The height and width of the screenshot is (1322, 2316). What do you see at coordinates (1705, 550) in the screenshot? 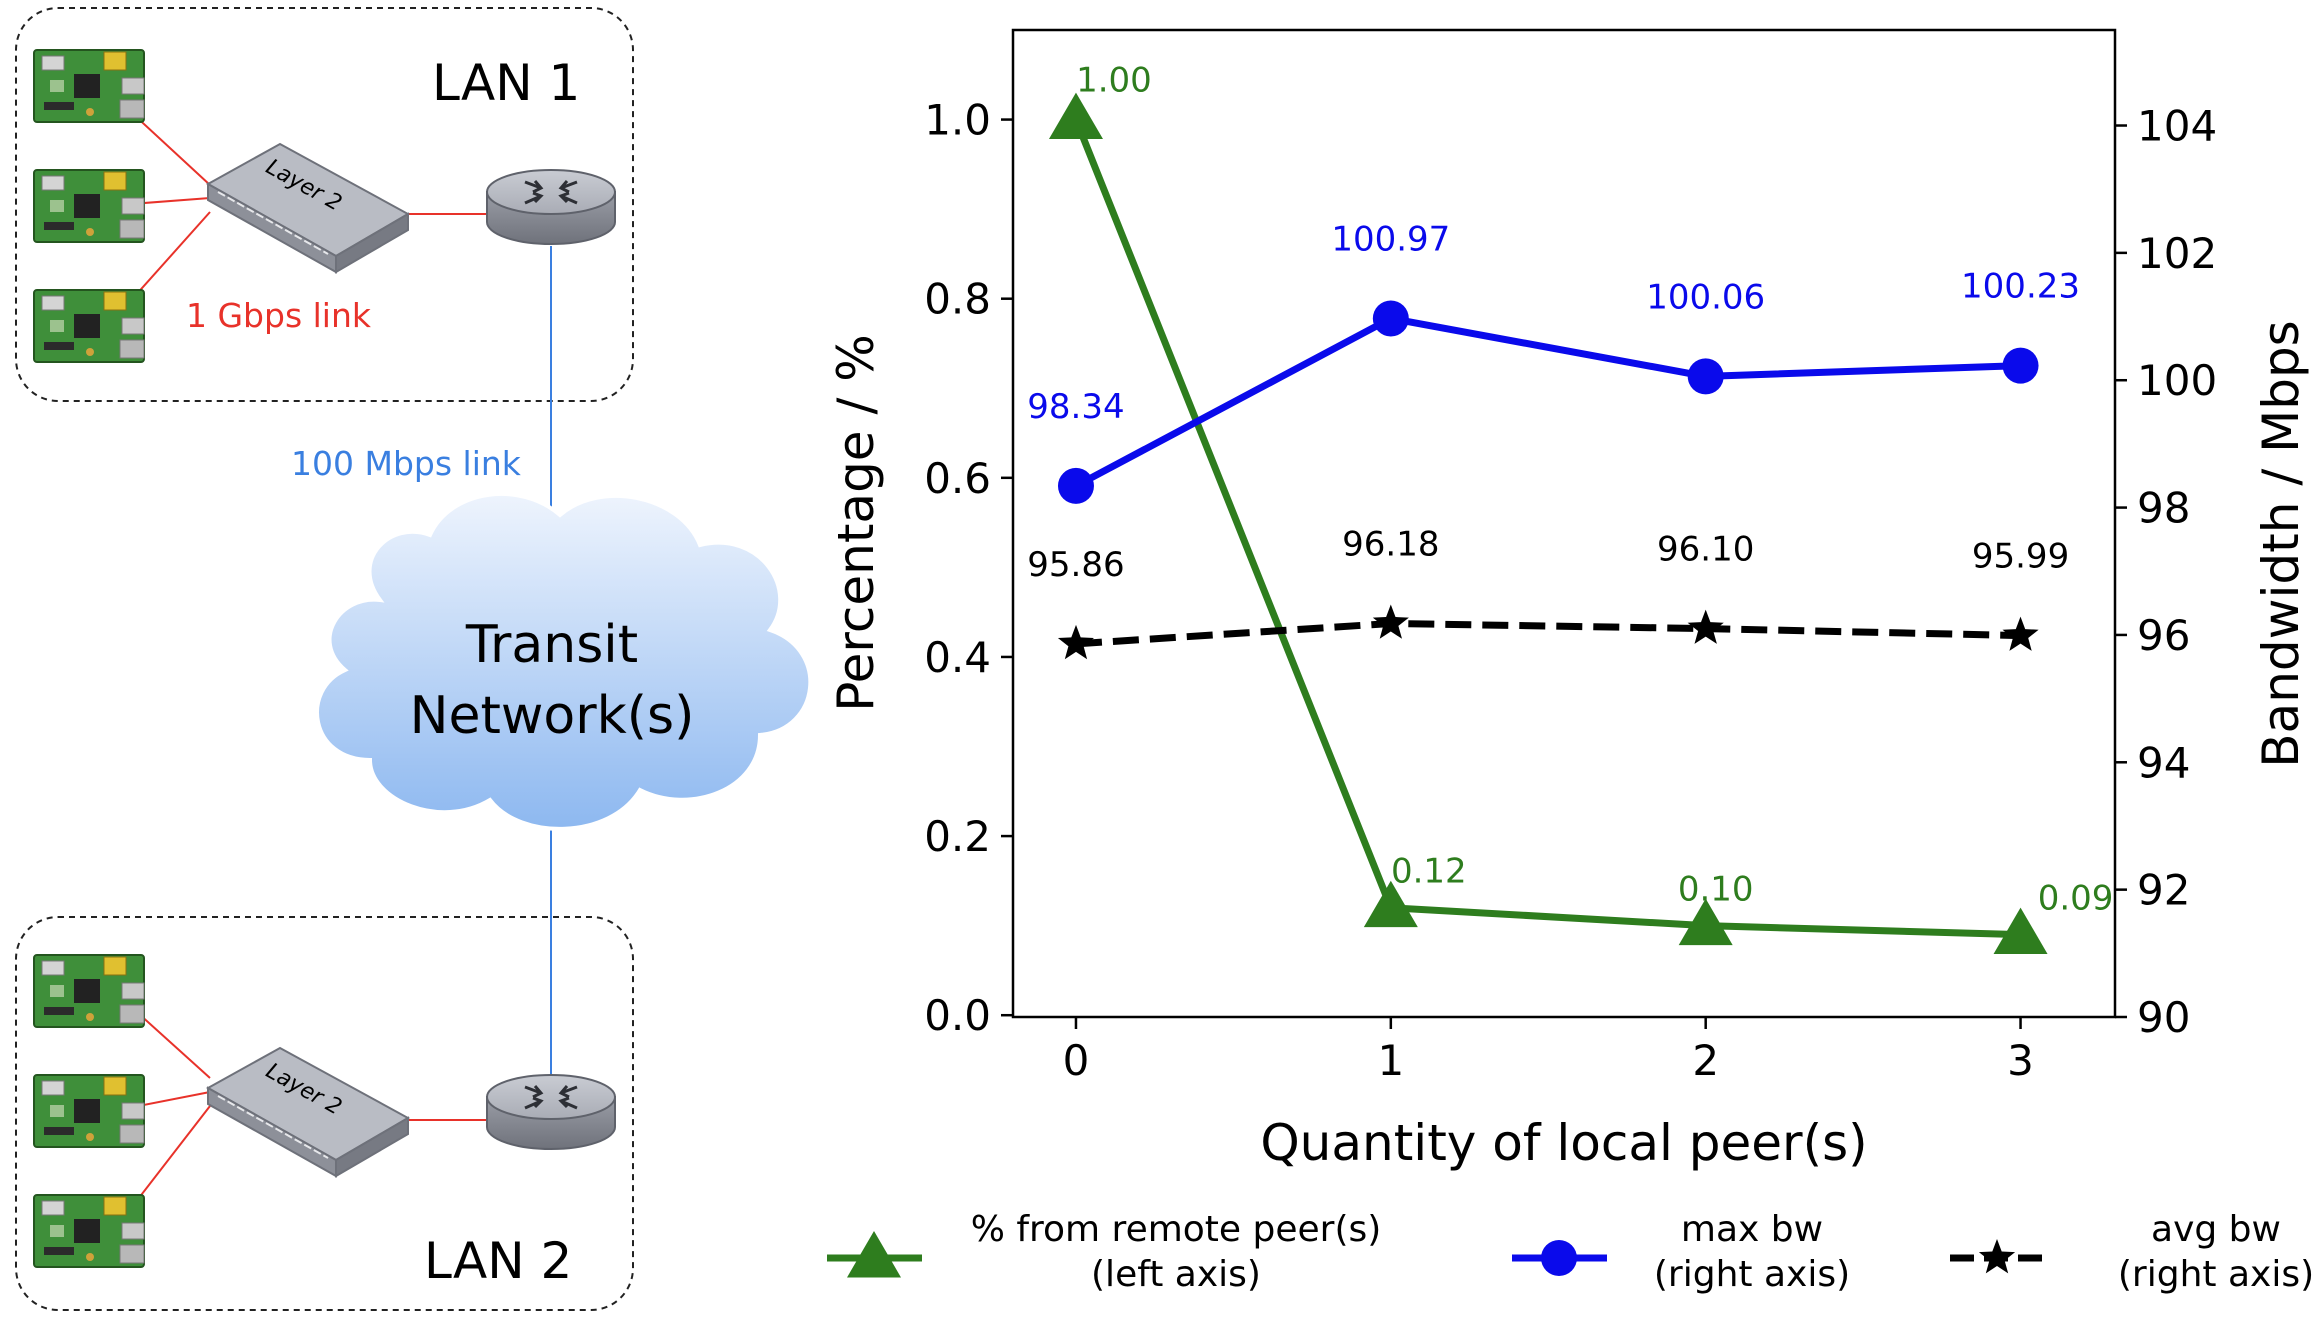
I see `series-2-data-label: 96.10` at bounding box center [1705, 550].